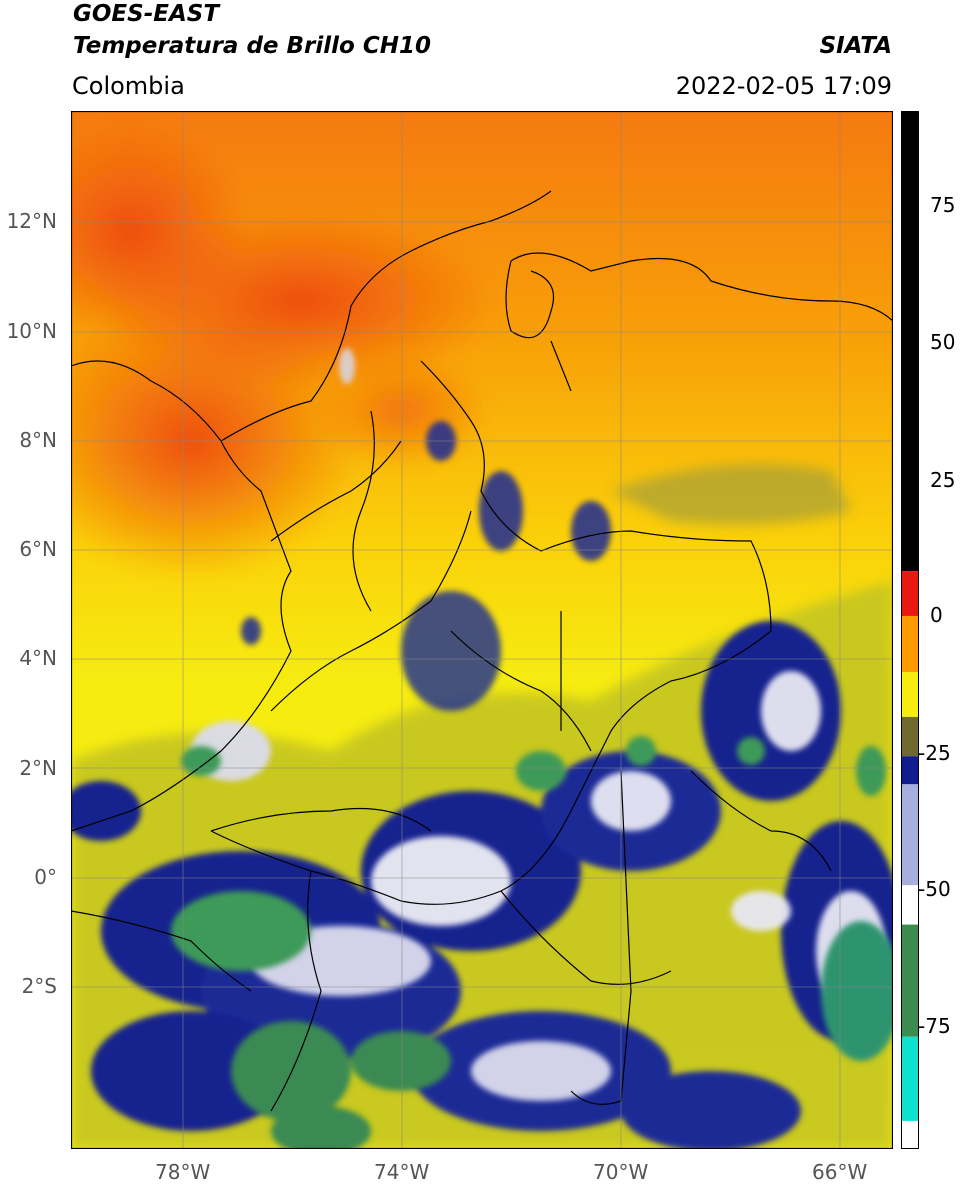 The width and height of the screenshot is (966, 1190). I want to click on region-label: Colombia, so click(128, 86).